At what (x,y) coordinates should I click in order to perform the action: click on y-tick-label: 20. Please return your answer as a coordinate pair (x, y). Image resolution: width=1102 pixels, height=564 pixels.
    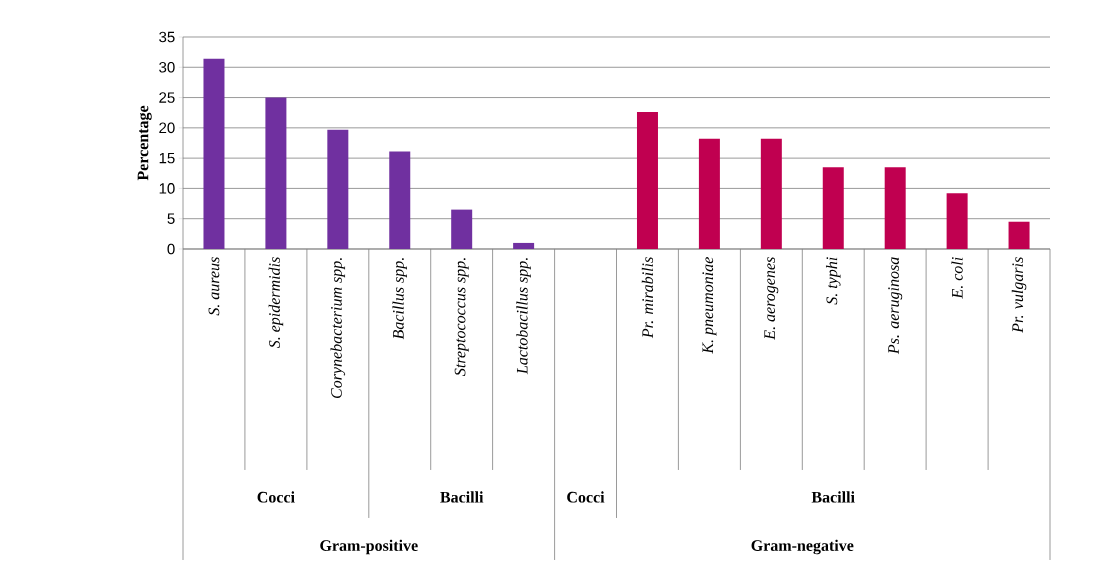
    Looking at the image, I should click on (167, 128).